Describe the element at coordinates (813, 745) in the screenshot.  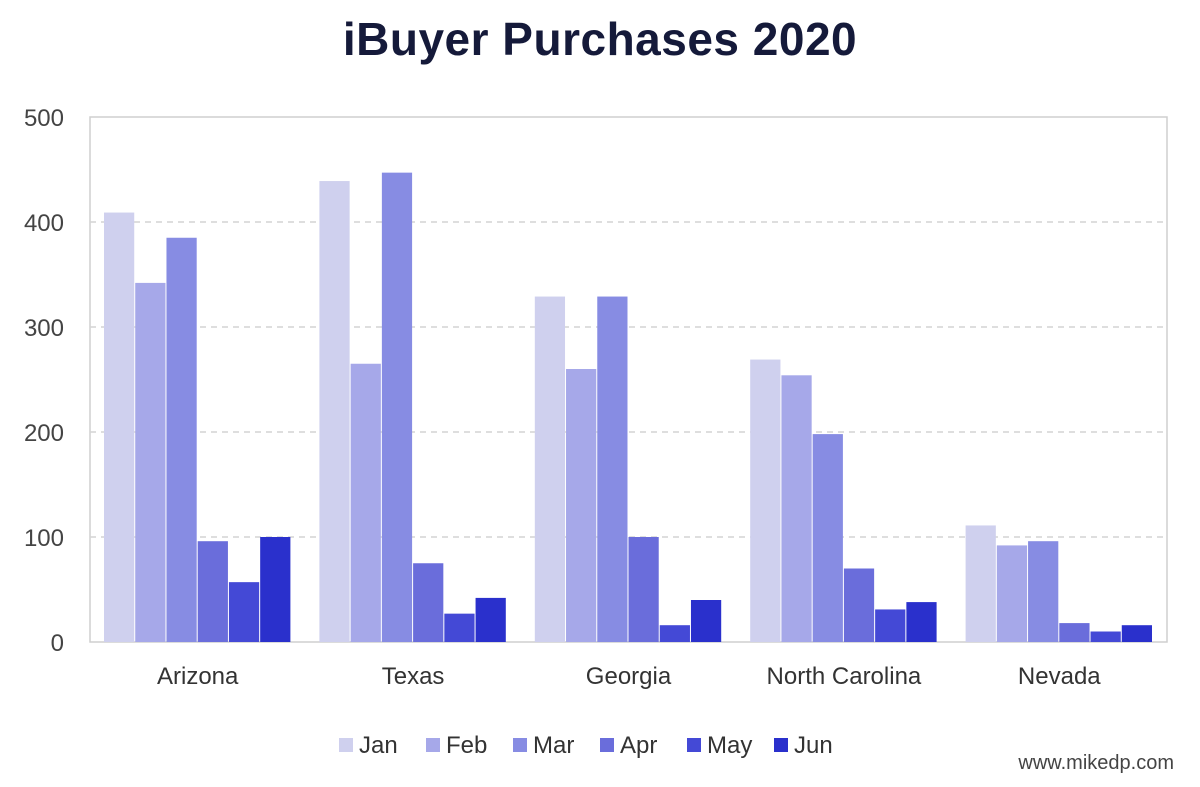
I see `legend-label-jun: Jun` at that location.